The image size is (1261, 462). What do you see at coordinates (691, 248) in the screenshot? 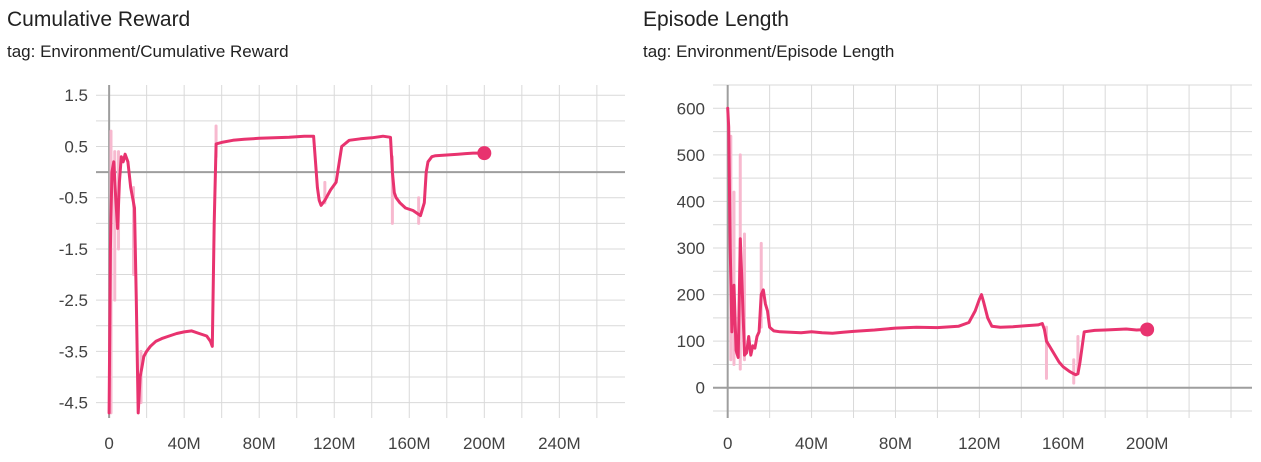
I see `y-tick-label: 300` at bounding box center [691, 248].